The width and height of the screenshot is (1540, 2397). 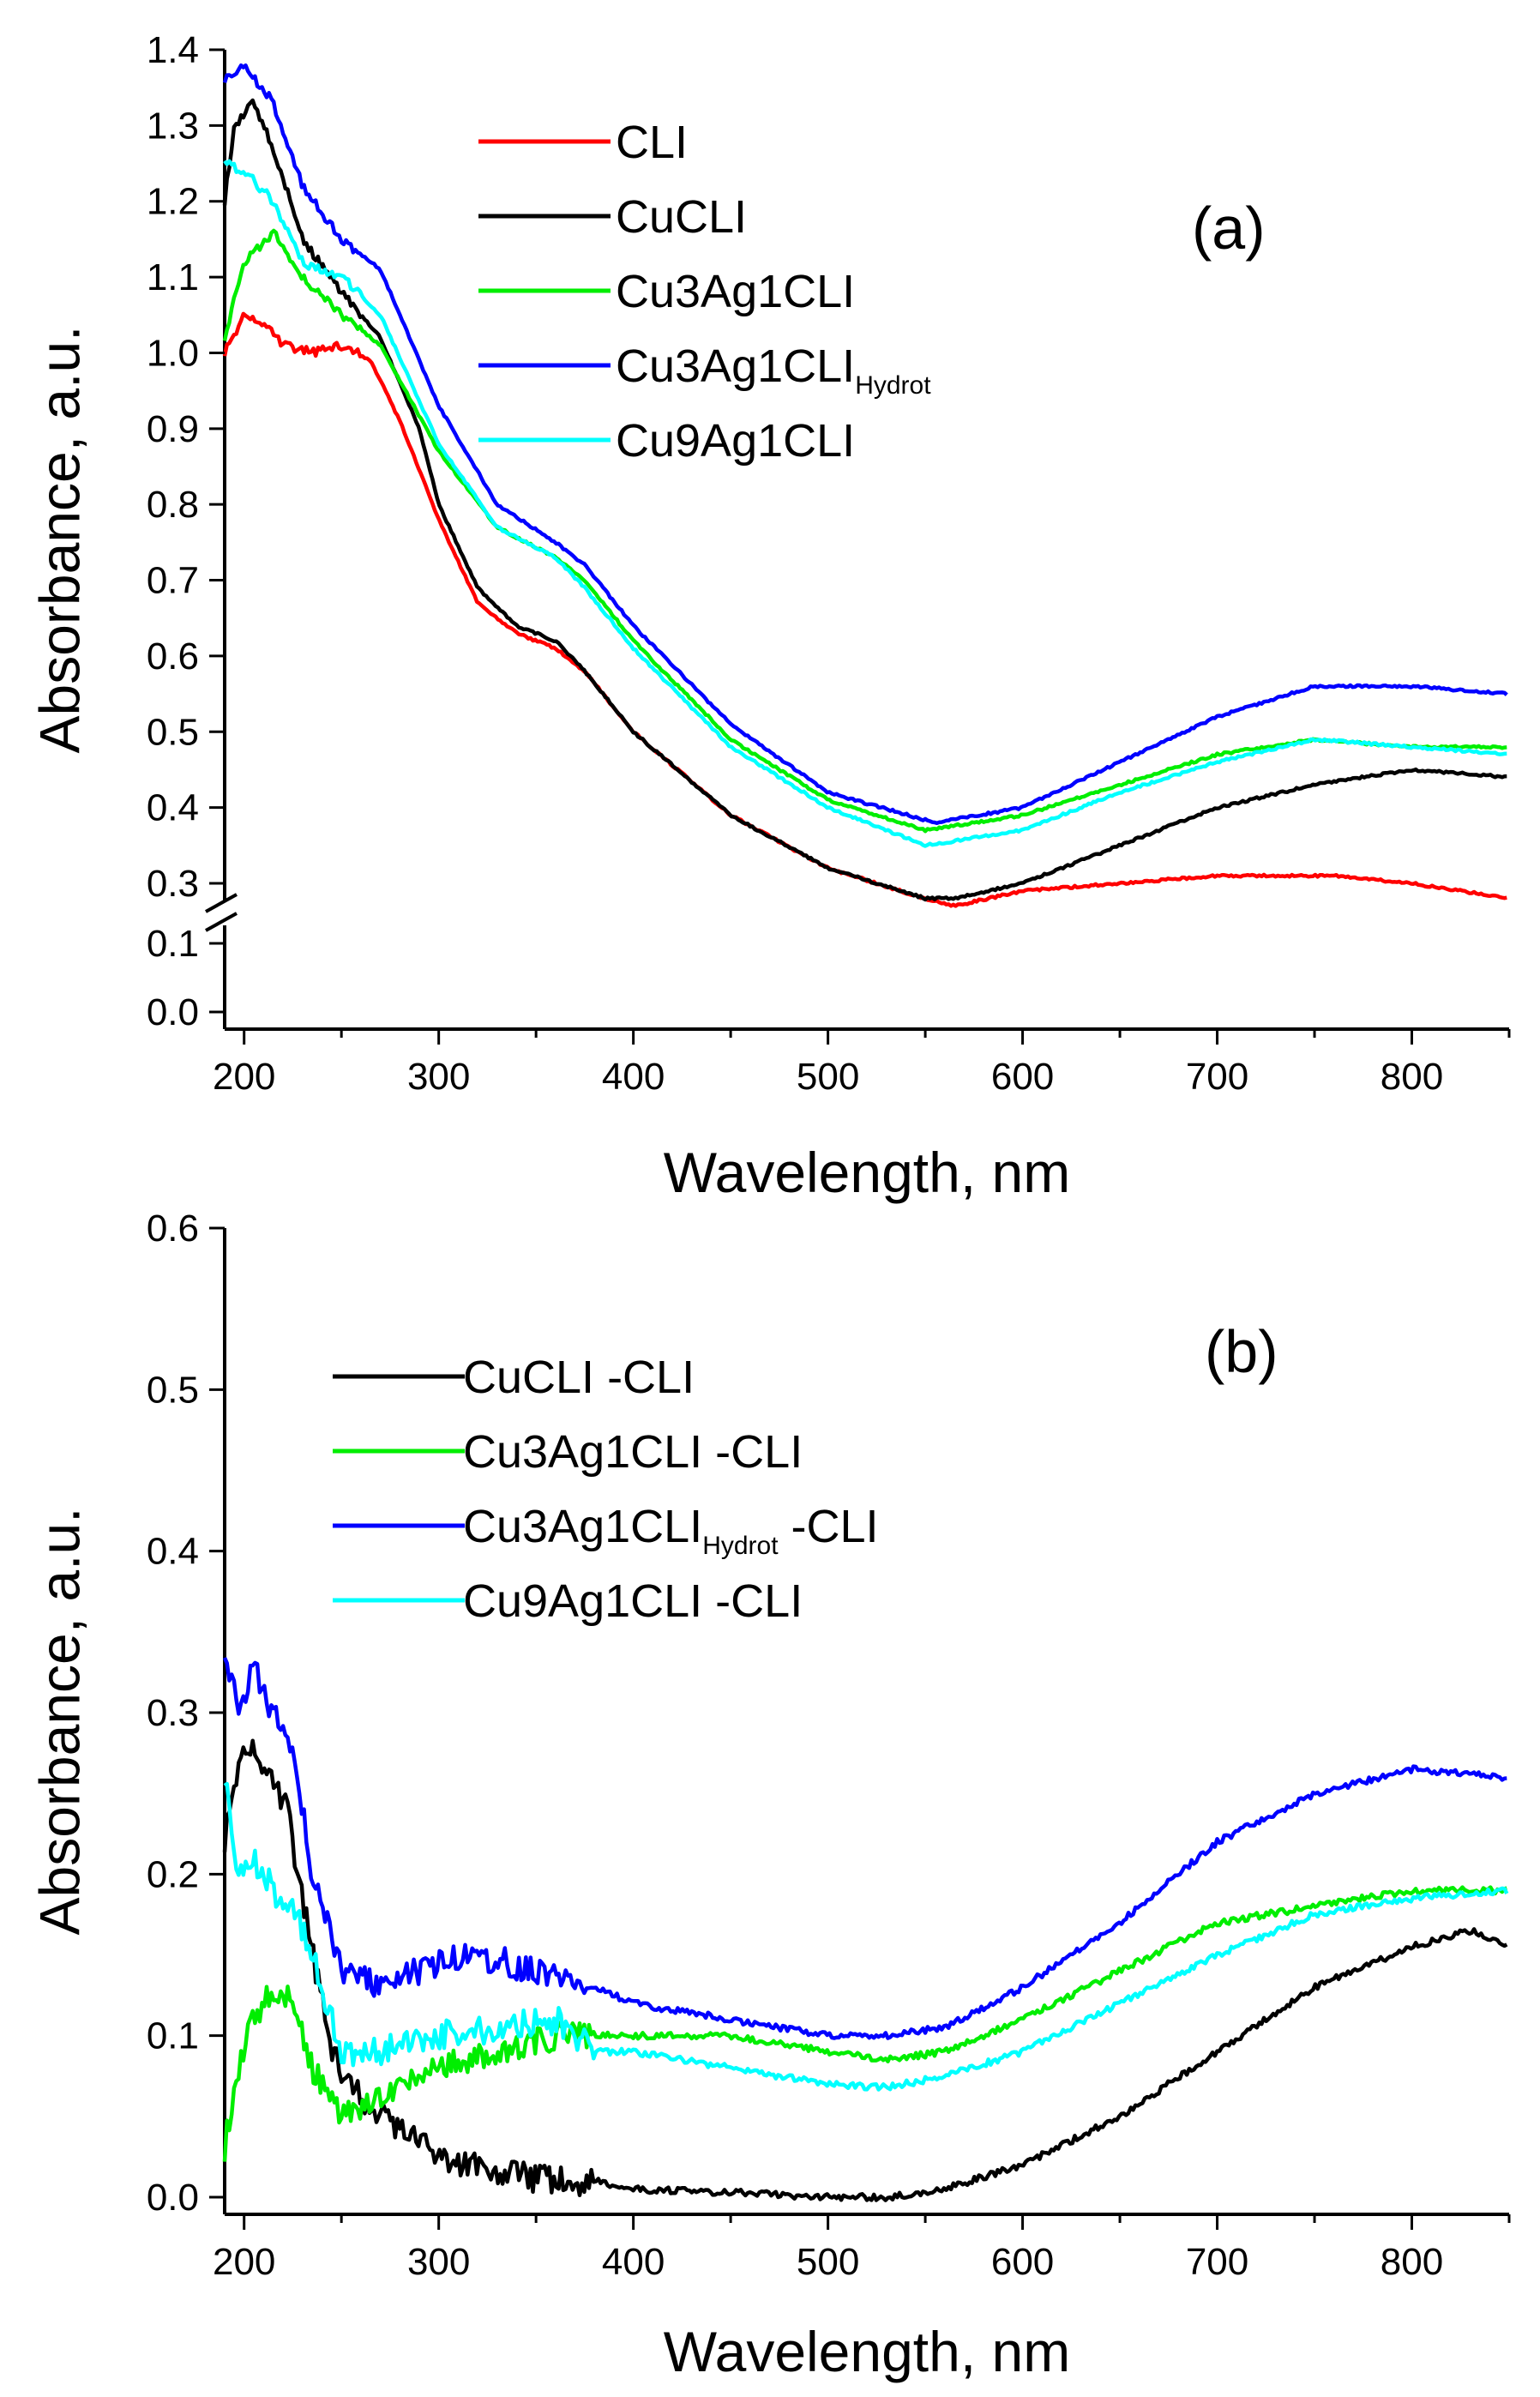 What do you see at coordinates (173, 202) in the screenshot?
I see `y-tick-label: 1.2` at bounding box center [173, 202].